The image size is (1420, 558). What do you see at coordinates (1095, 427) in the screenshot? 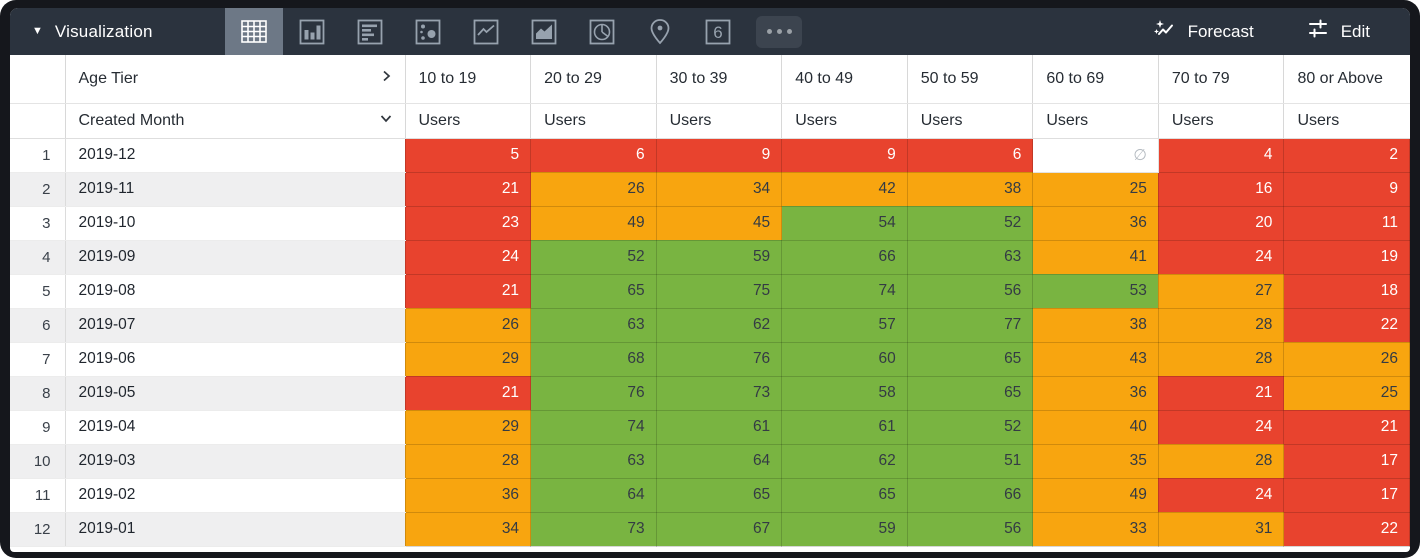
I see `value-cell: 40` at bounding box center [1095, 427].